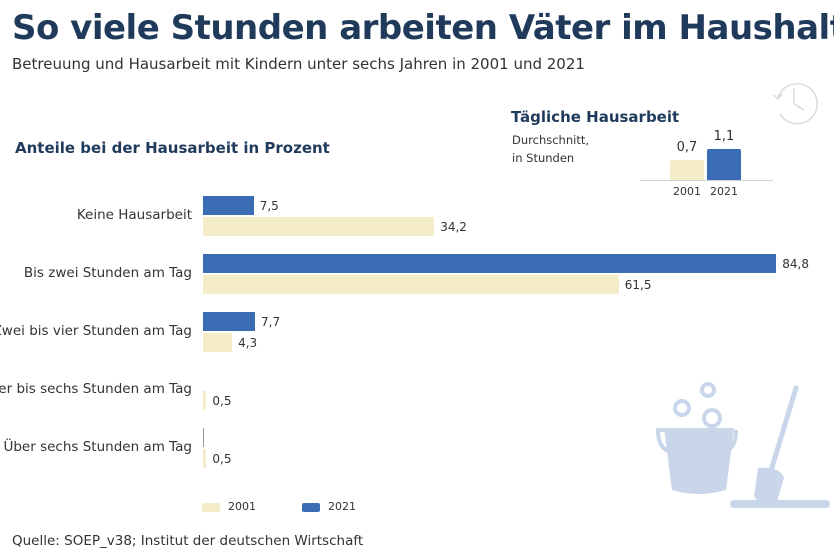  What do you see at coordinates (242, 506) in the screenshot?
I see `legend-label-2001: 2001` at bounding box center [242, 506].